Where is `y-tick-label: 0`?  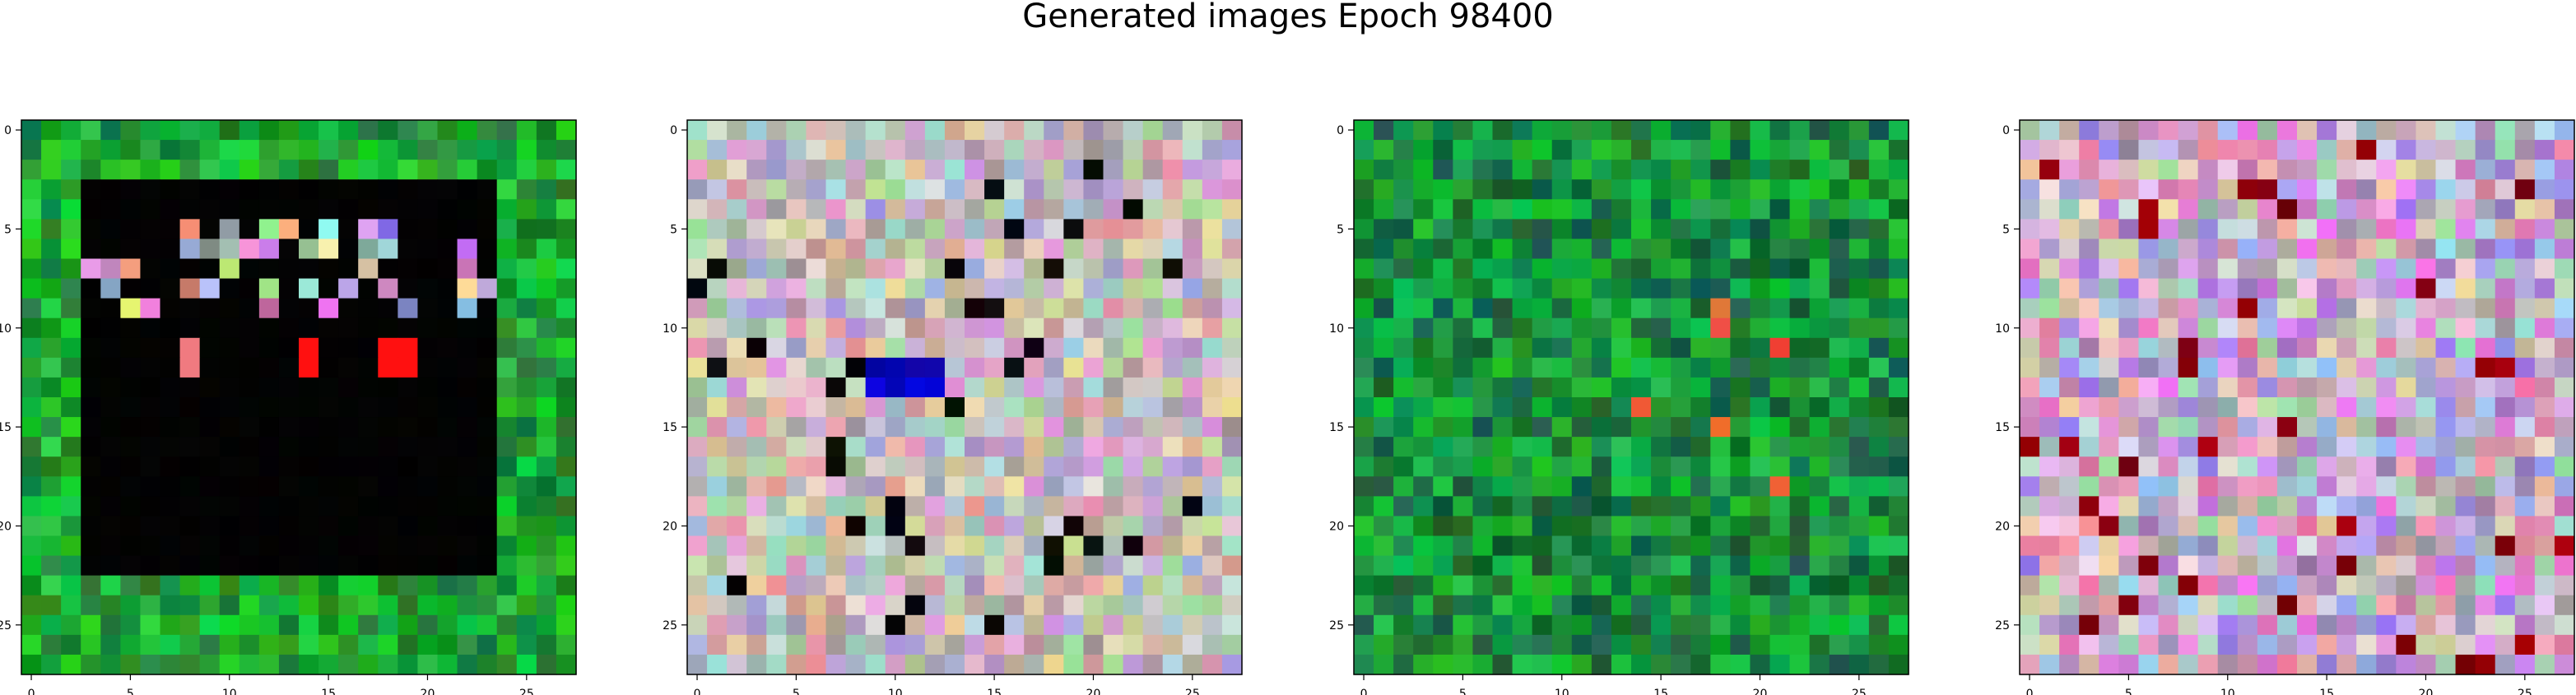
y-tick-label: 0 is located at coordinates (673, 130).